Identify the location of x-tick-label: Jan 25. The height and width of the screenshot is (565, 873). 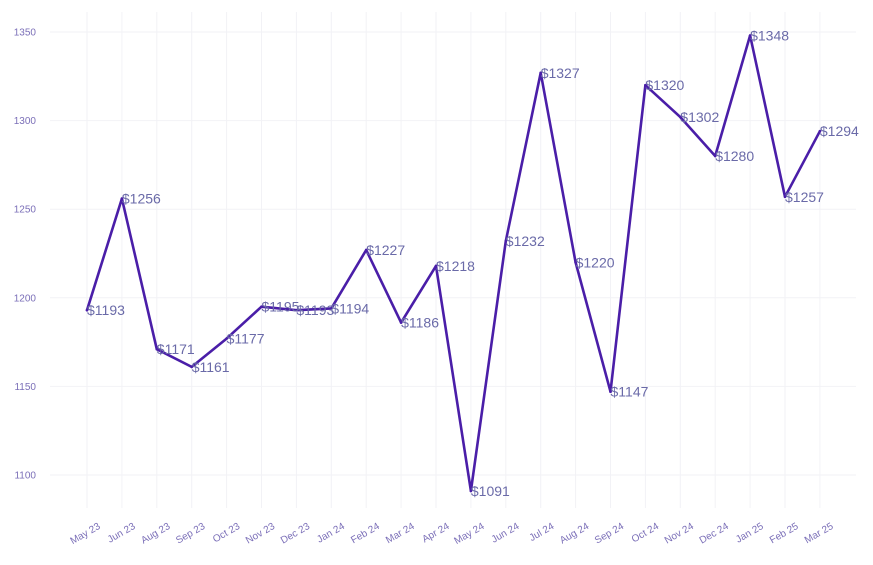
(750, 533).